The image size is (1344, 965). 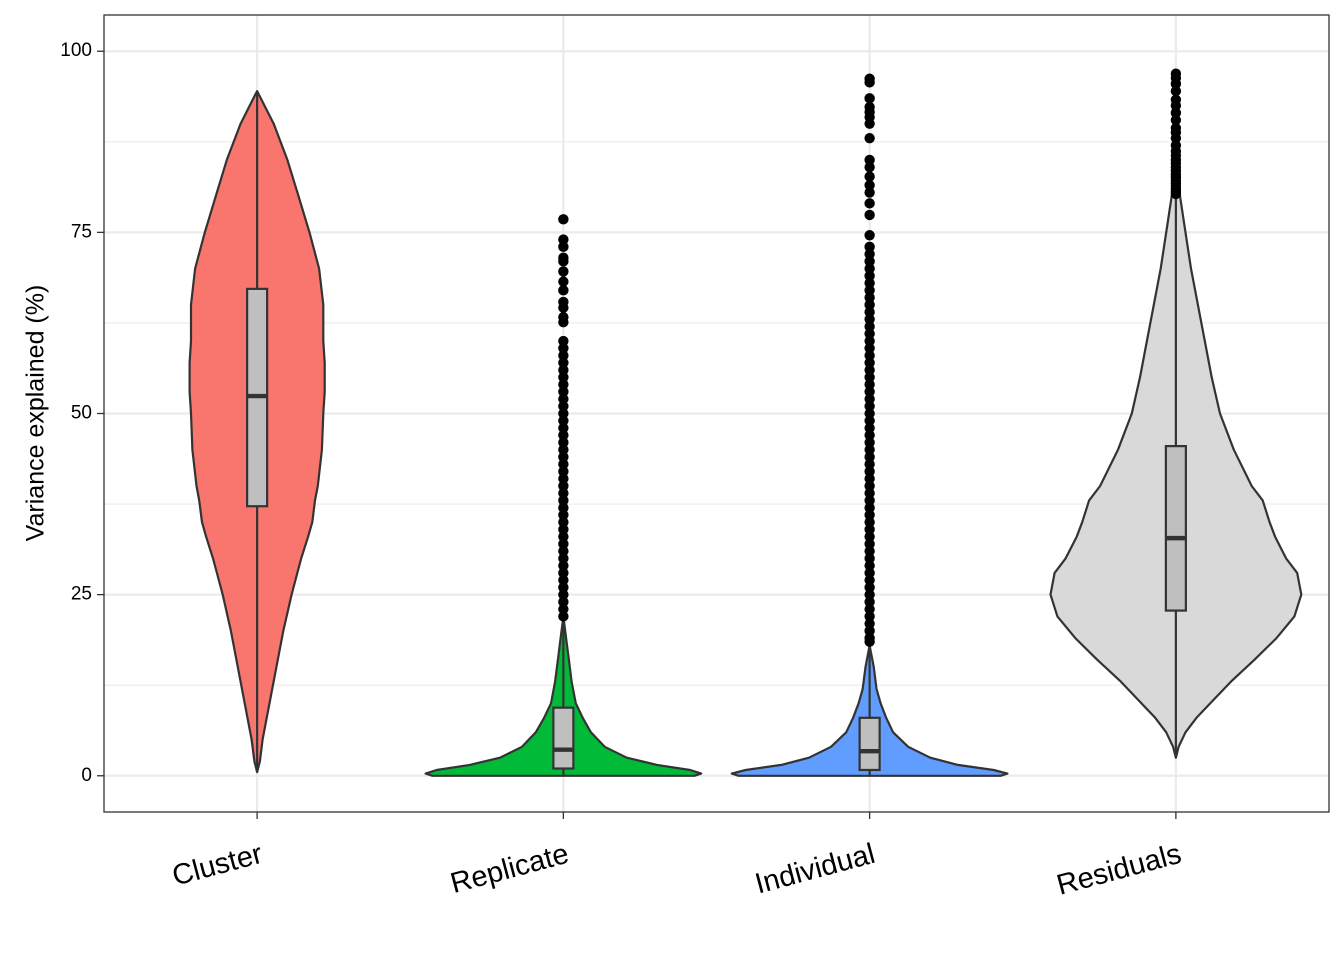 What do you see at coordinates (86, 775) in the screenshot?
I see `y-tick-label: 0` at bounding box center [86, 775].